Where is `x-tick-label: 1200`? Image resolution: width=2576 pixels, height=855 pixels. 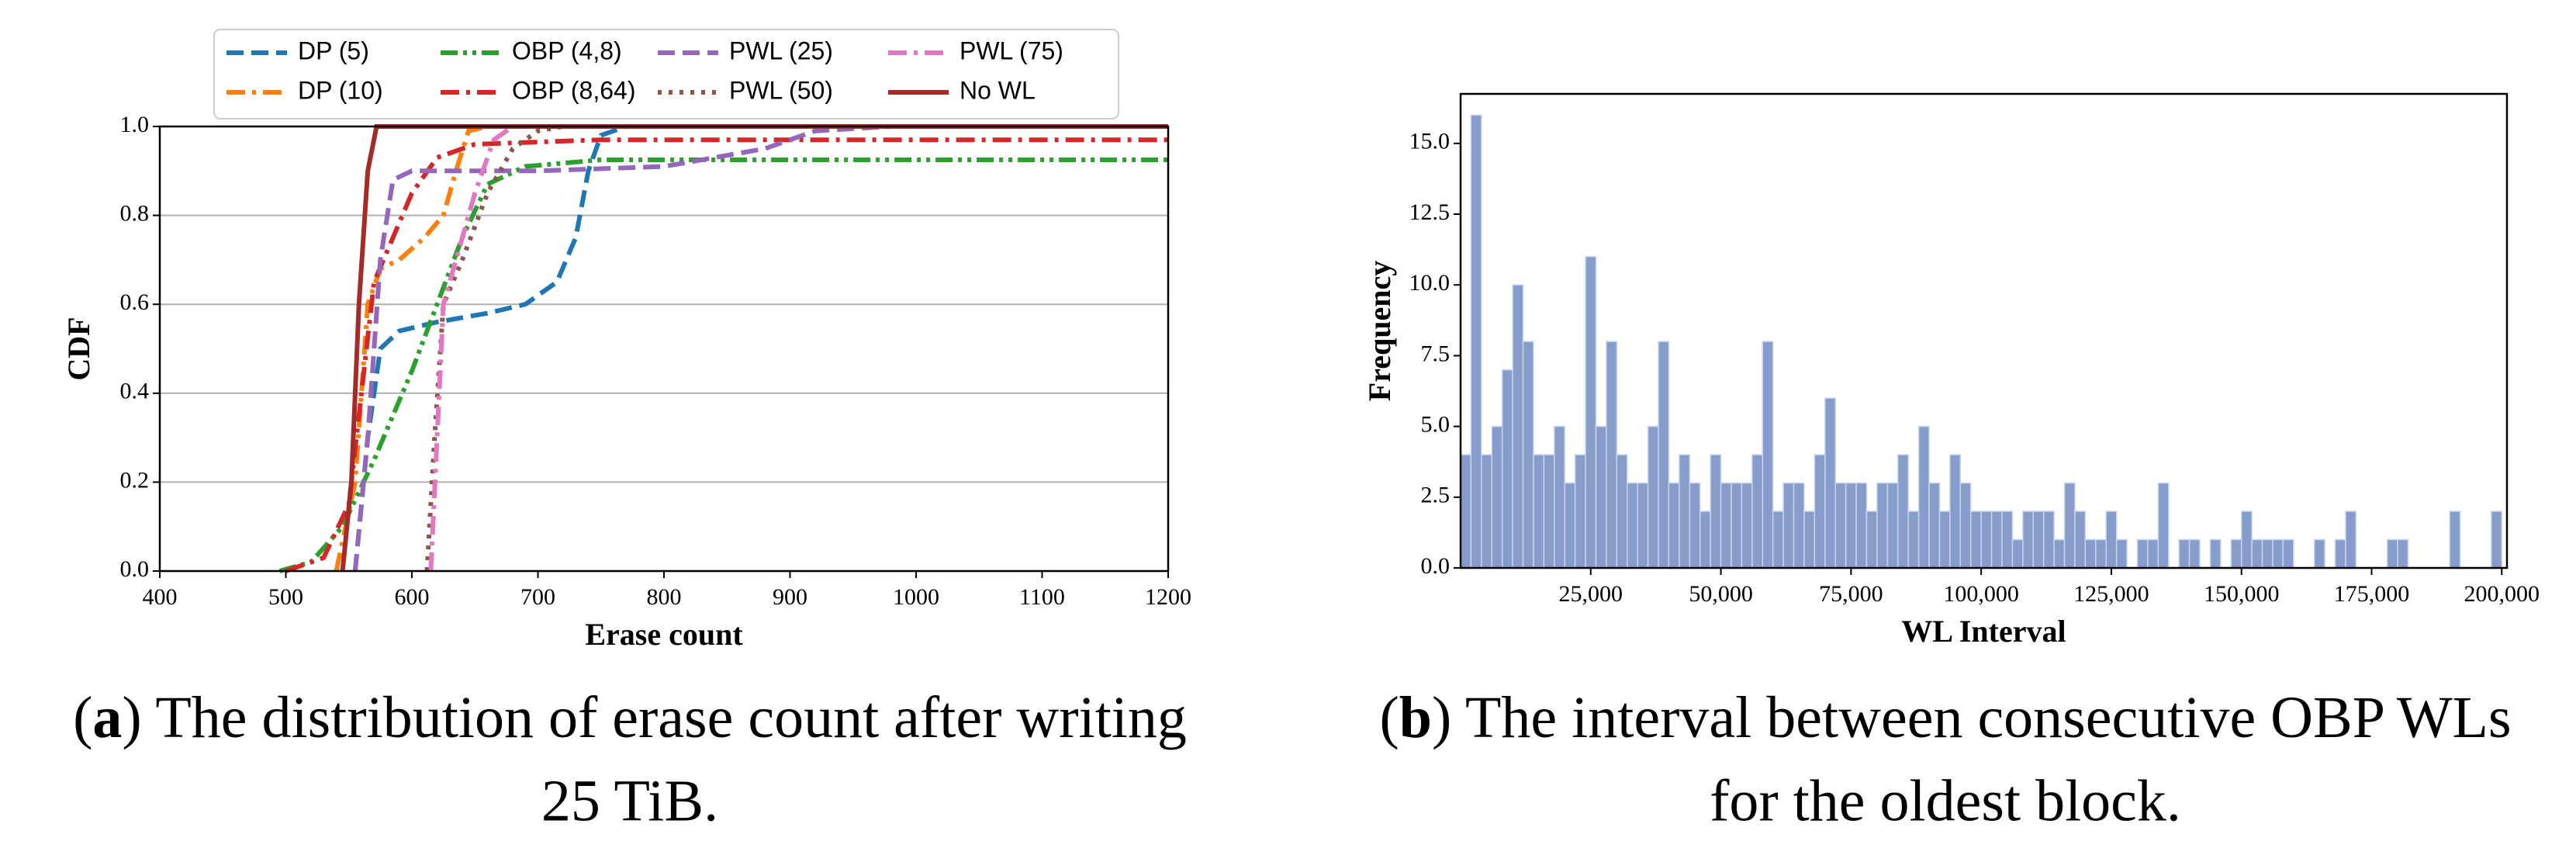
x-tick-label: 1200 is located at coordinates (1168, 597).